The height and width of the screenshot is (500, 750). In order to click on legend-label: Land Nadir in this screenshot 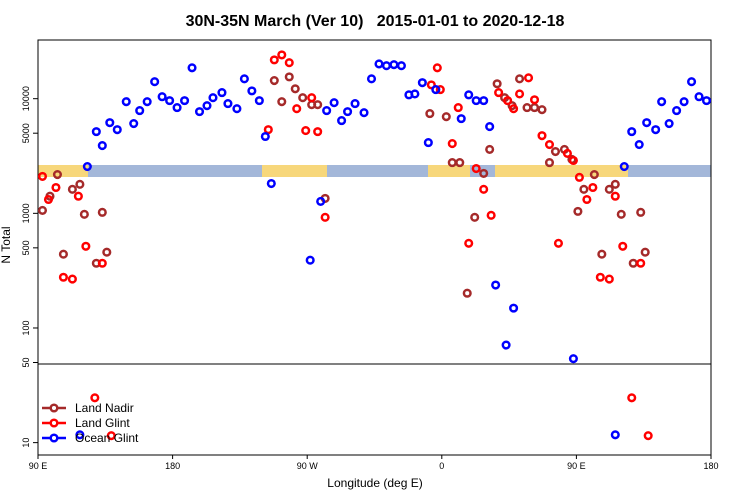, I will do `click(104, 408)`.